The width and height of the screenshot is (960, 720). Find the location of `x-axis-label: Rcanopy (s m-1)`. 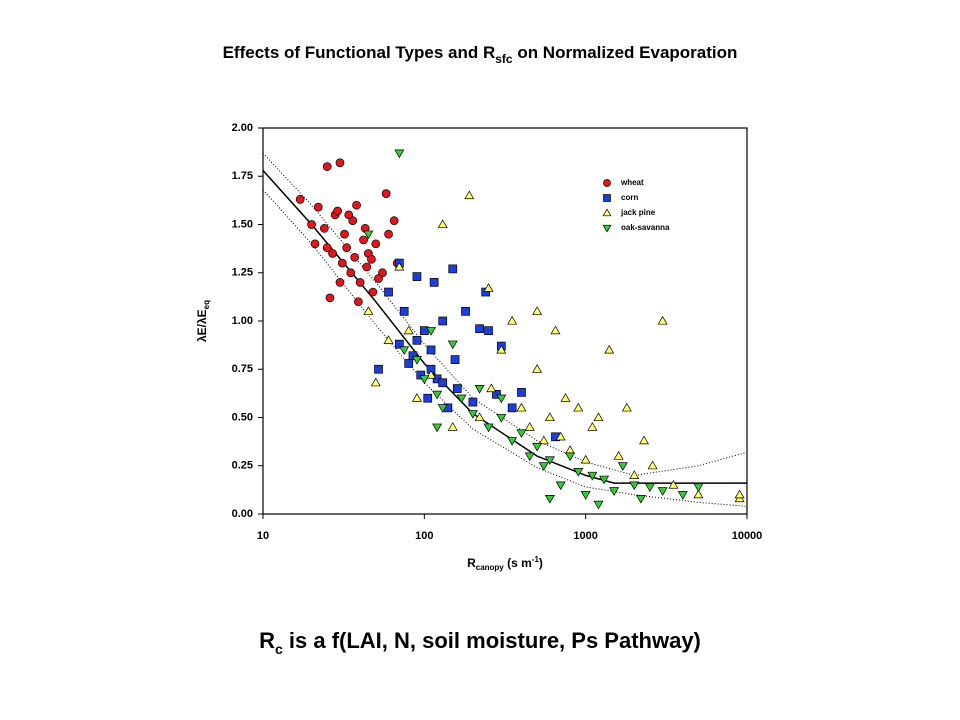

x-axis-label: Rcanopy (s m-1) is located at coordinates (505, 563).